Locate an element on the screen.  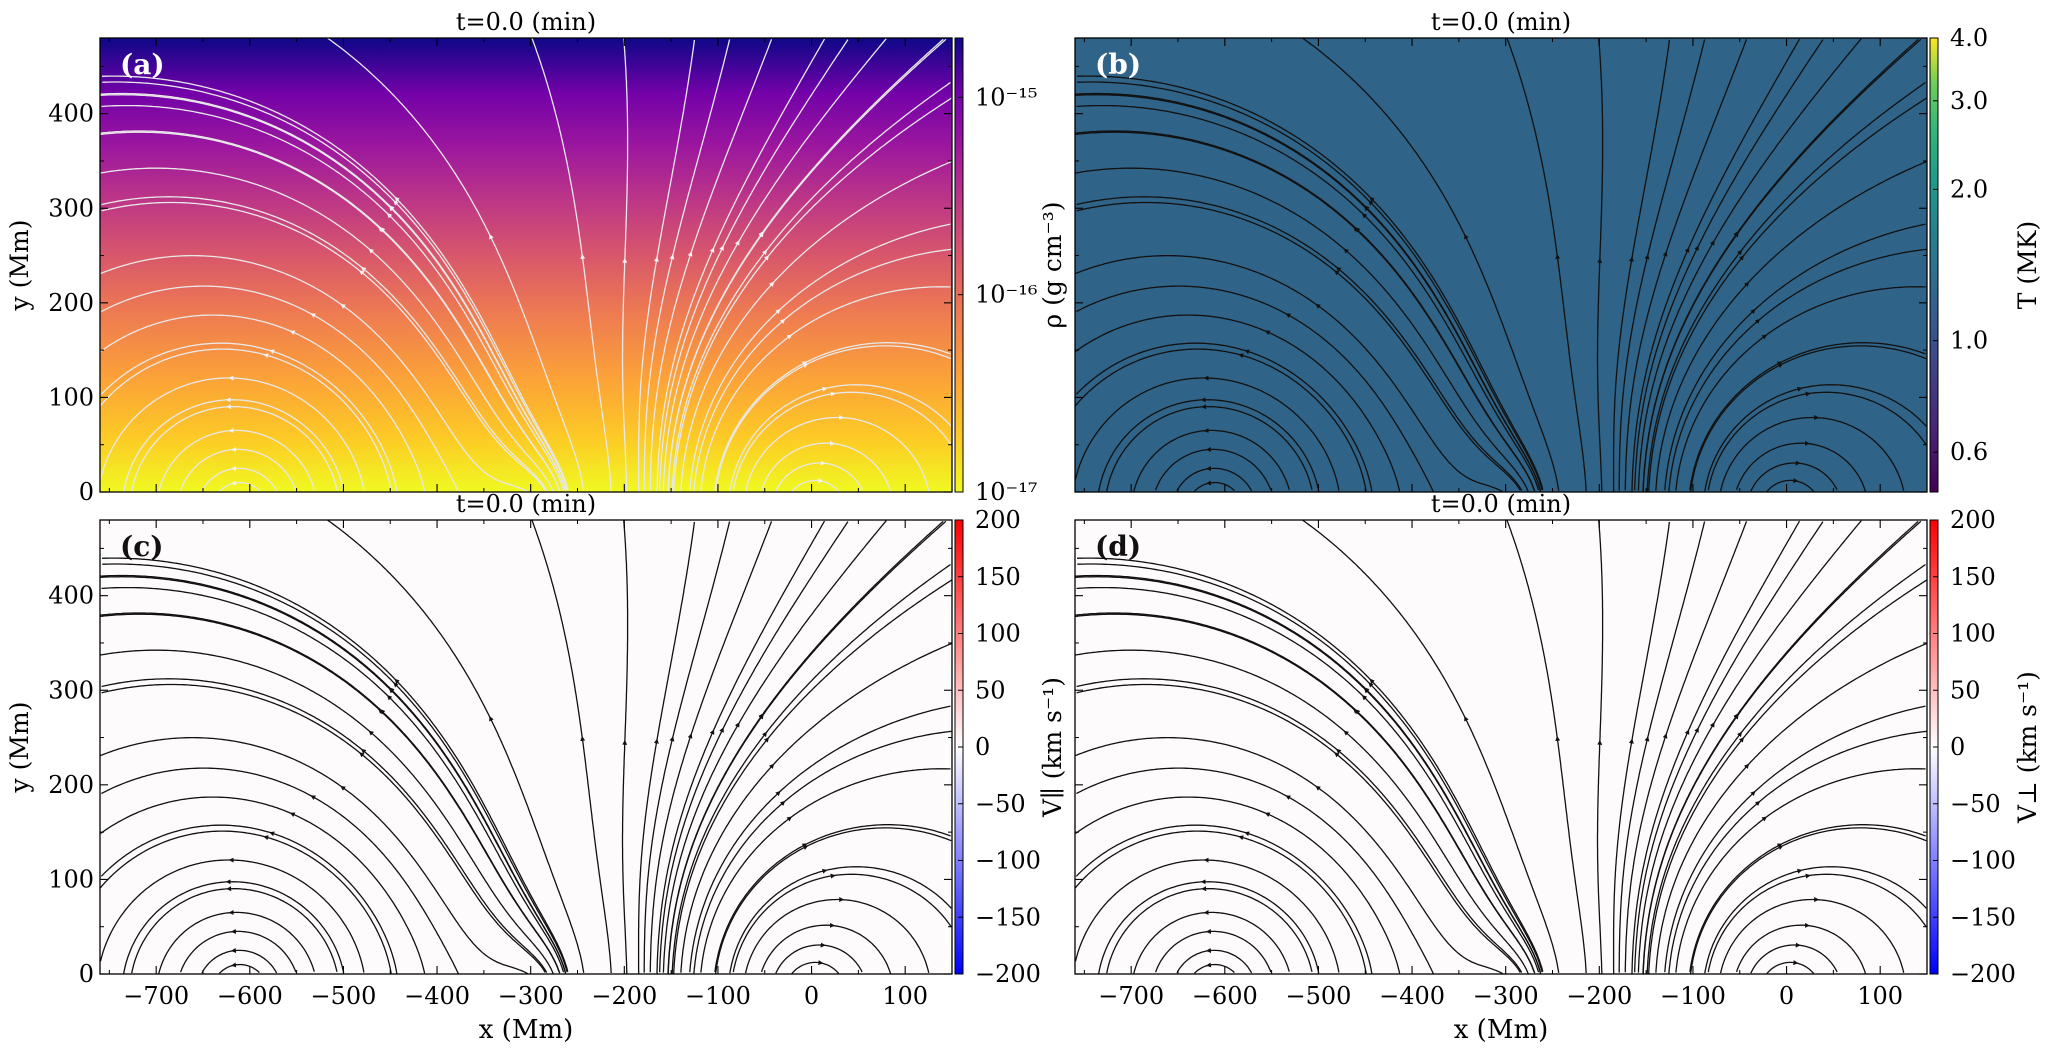
panel-letter: (c) is located at coordinates (142, 546).